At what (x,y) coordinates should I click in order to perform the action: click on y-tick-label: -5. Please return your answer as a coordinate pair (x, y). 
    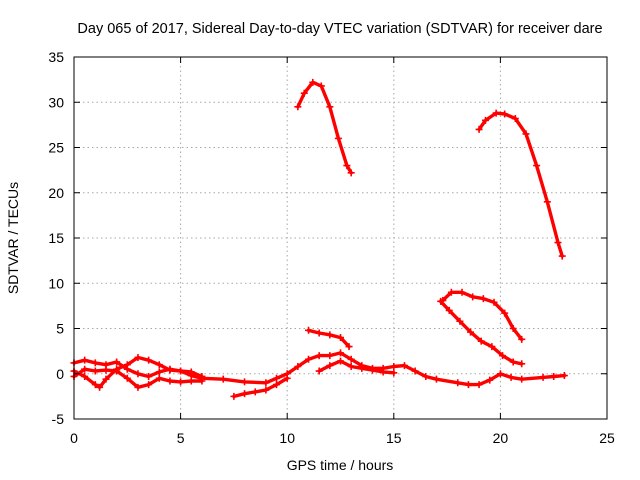
    Looking at the image, I should click on (58, 419).